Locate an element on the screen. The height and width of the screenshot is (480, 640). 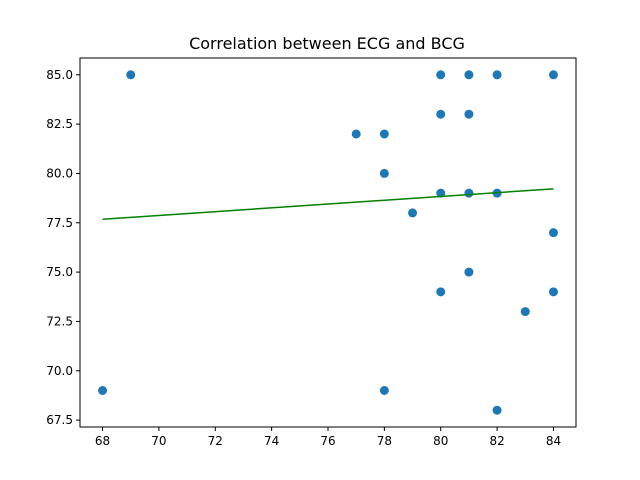
x-tick-label: 76 is located at coordinates (327, 441).